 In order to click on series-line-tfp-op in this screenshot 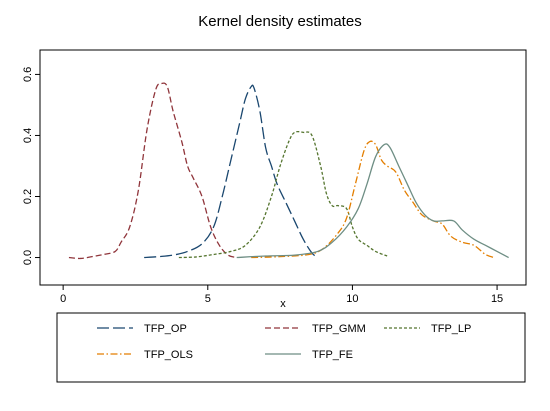, I will do `click(231, 171)`.